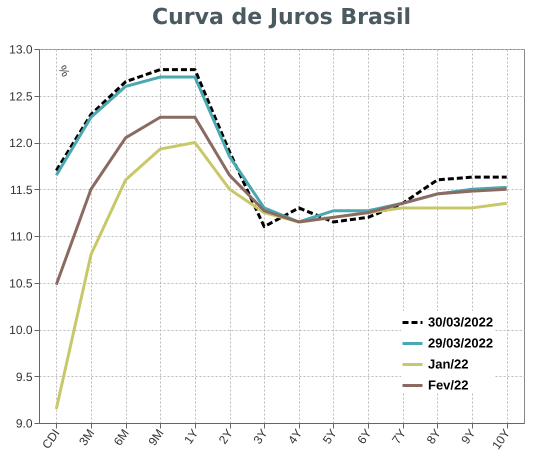 The width and height of the screenshot is (555, 469). What do you see at coordinates (51, 439) in the screenshot?
I see `x-tick-label: CDI` at bounding box center [51, 439].